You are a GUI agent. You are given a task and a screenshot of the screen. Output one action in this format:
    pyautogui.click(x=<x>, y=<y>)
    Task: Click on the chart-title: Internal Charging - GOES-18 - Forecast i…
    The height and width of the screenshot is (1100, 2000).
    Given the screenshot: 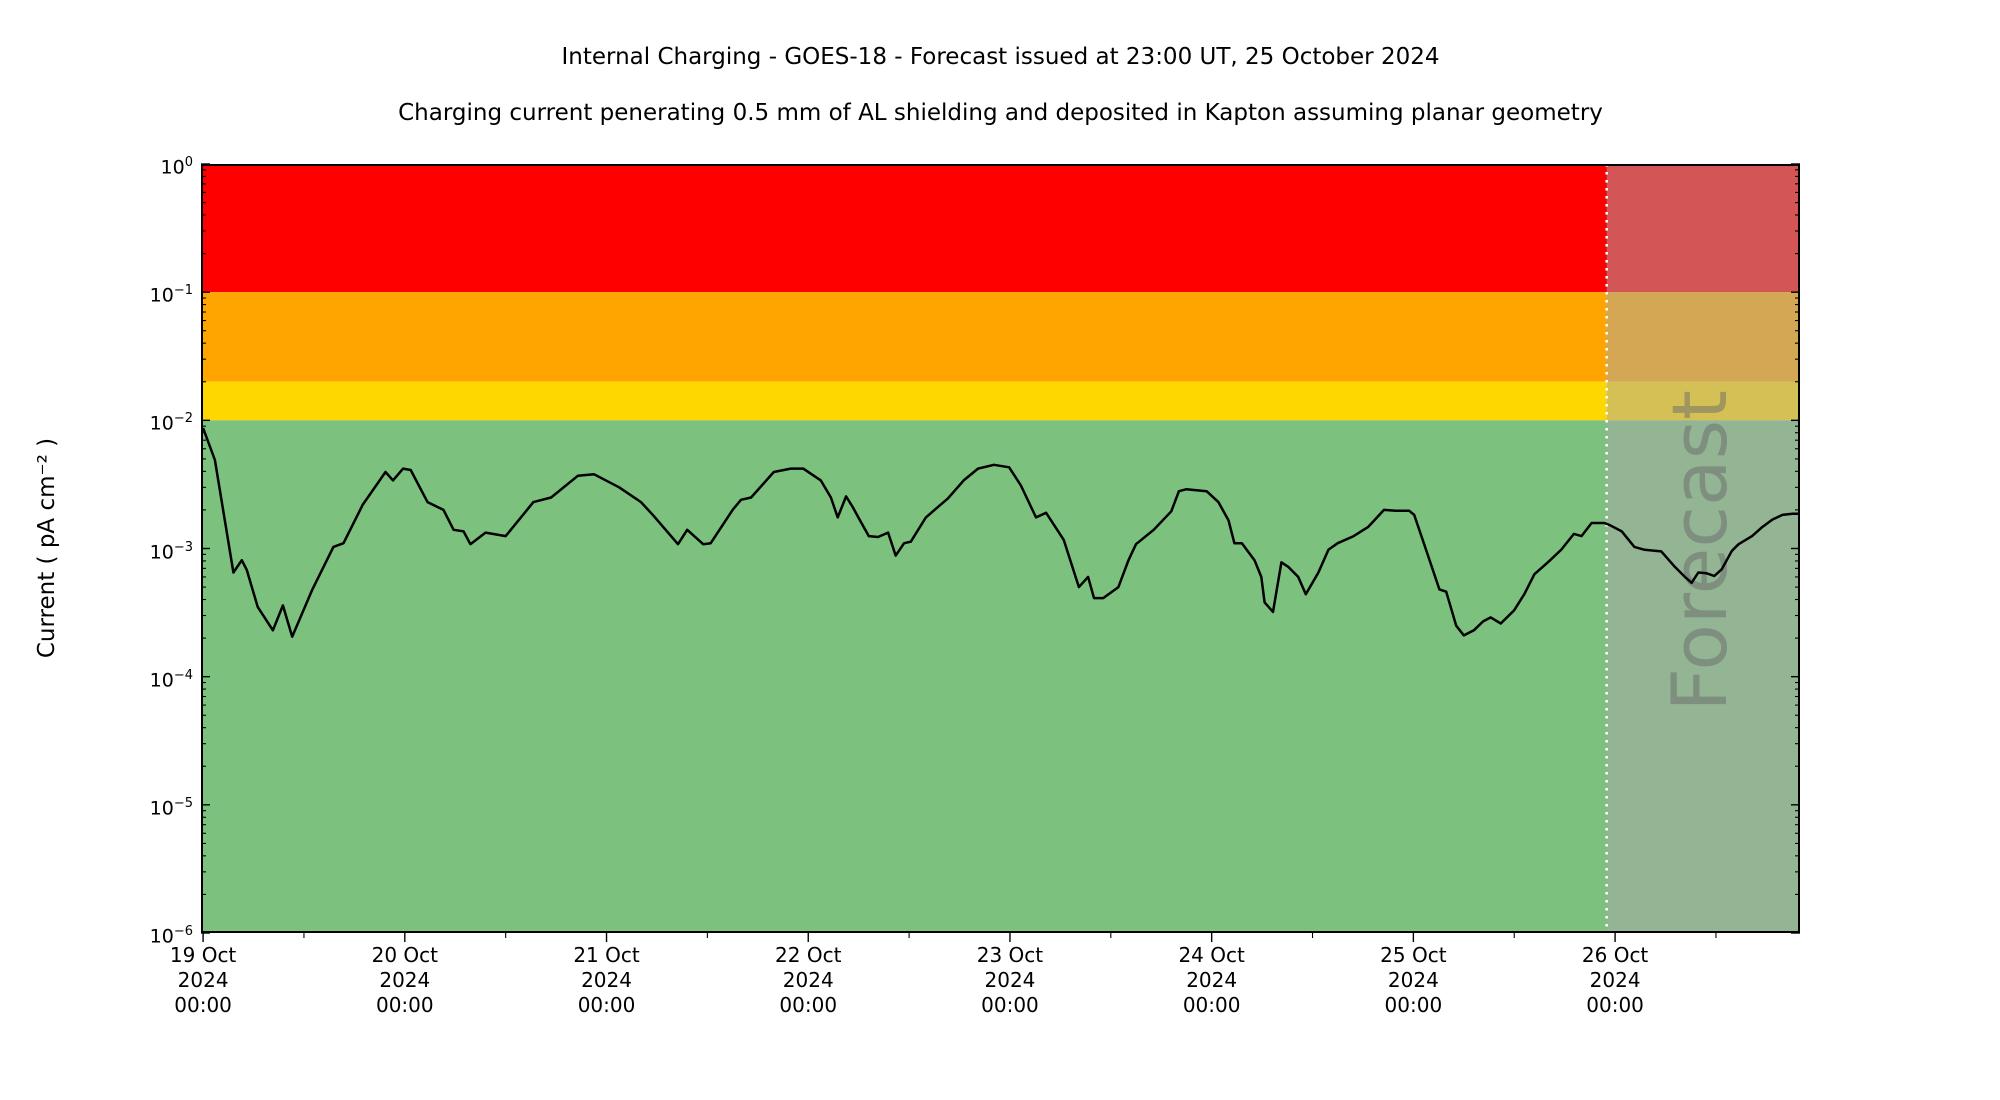 What is the action you would take?
    pyautogui.click(x=1000, y=57)
    